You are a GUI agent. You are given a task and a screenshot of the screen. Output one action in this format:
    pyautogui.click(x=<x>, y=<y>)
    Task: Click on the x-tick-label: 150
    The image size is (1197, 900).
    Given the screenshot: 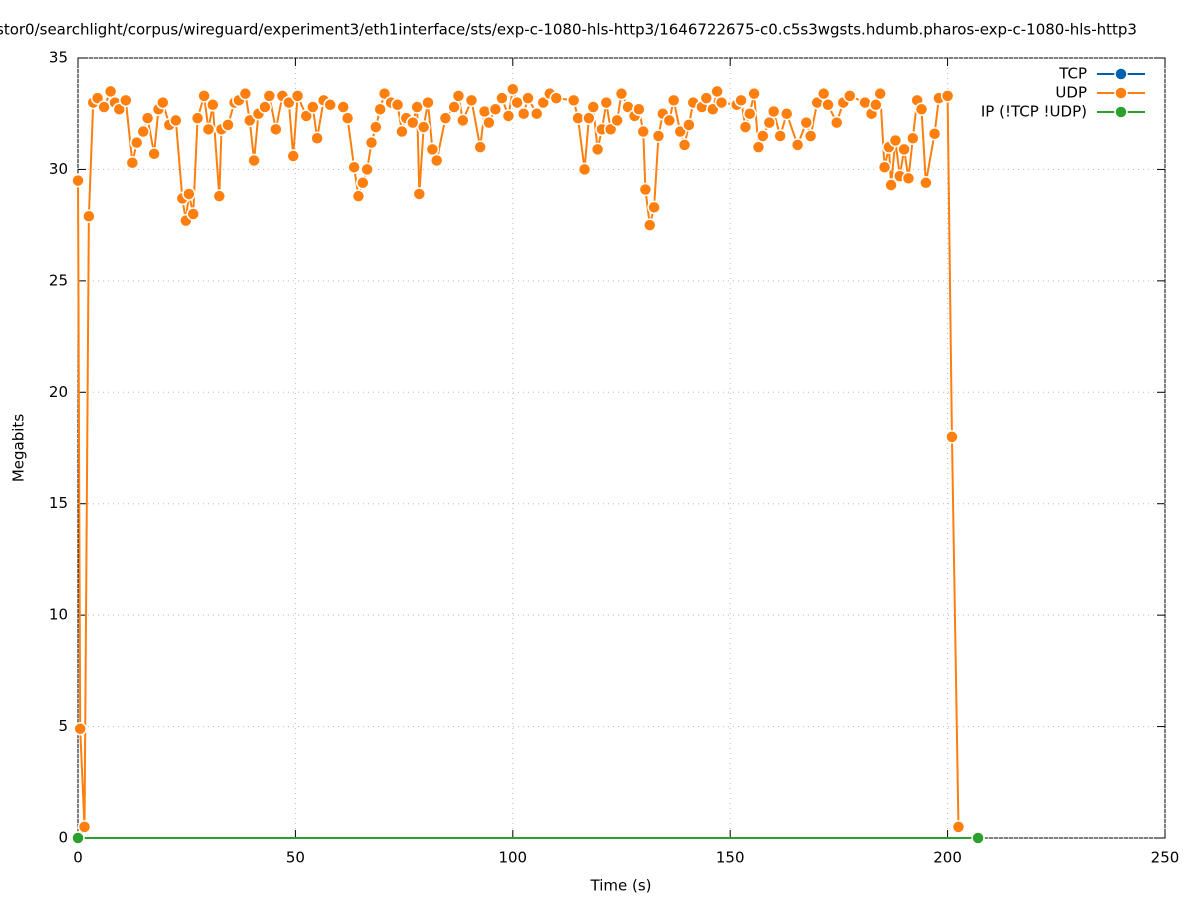 What is the action you would take?
    pyautogui.click(x=730, y=858)
    